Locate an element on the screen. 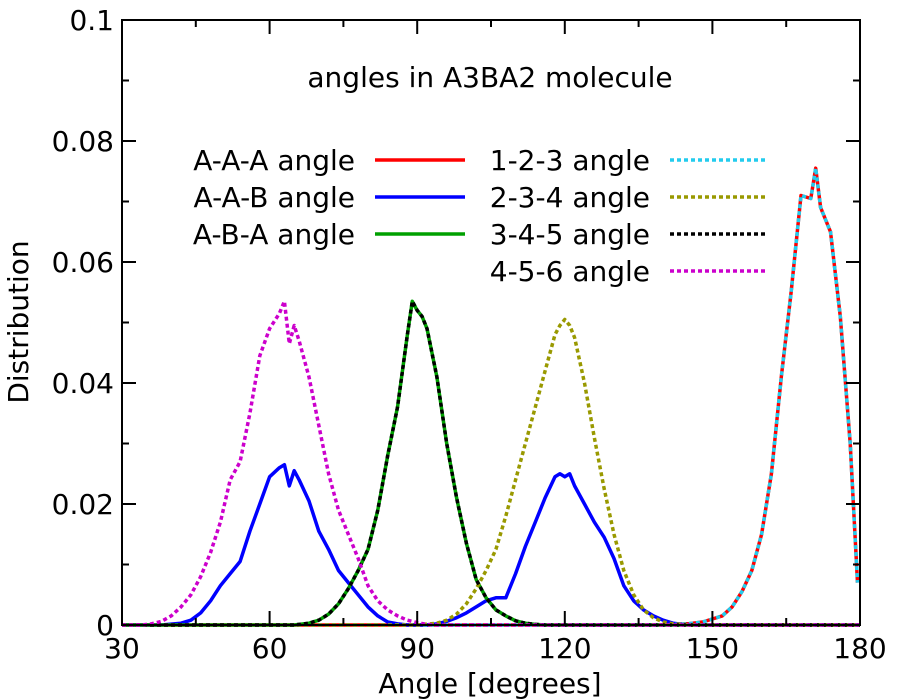 The width and height of the screenshot is (900, 700). legend-label-4-5-6-angle: 4-5-6 angle is located at coordinates (570, 271).